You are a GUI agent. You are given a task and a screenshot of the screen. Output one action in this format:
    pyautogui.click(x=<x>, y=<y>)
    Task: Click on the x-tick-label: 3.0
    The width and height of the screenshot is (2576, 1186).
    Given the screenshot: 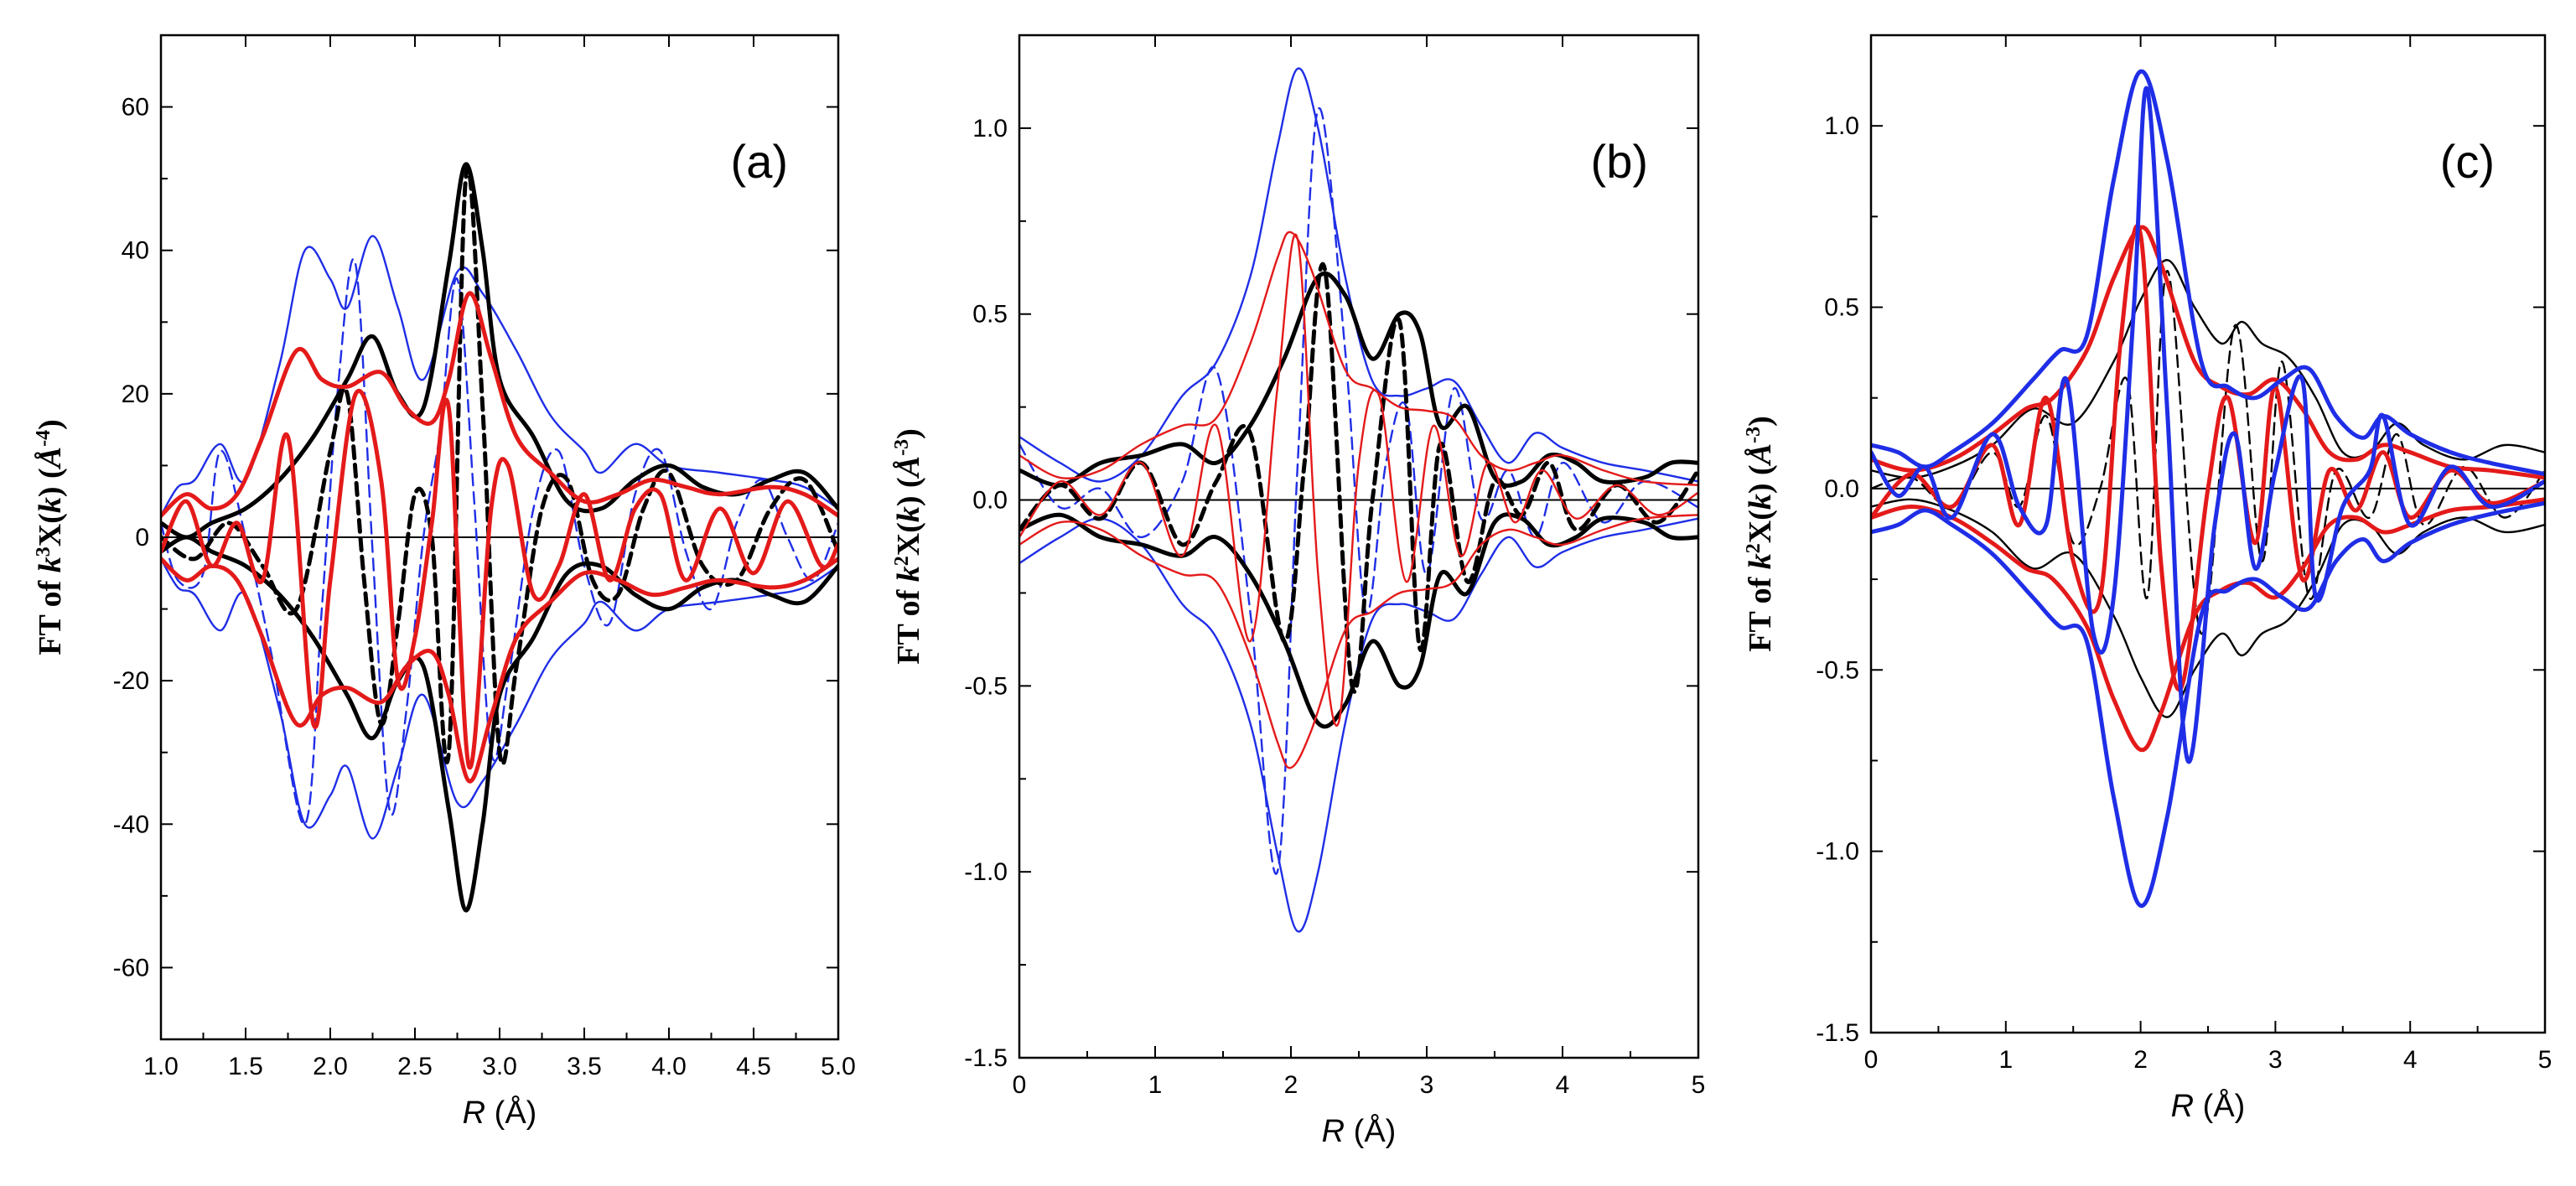 What is the action you would take?
    pyautogui.click(x=499, y=1066)
    